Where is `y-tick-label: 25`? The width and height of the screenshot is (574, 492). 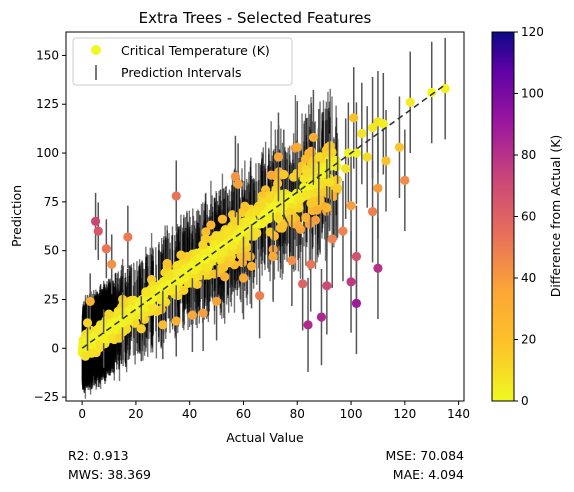 y-tick-label: 25 is located at coordinates (51, 299).